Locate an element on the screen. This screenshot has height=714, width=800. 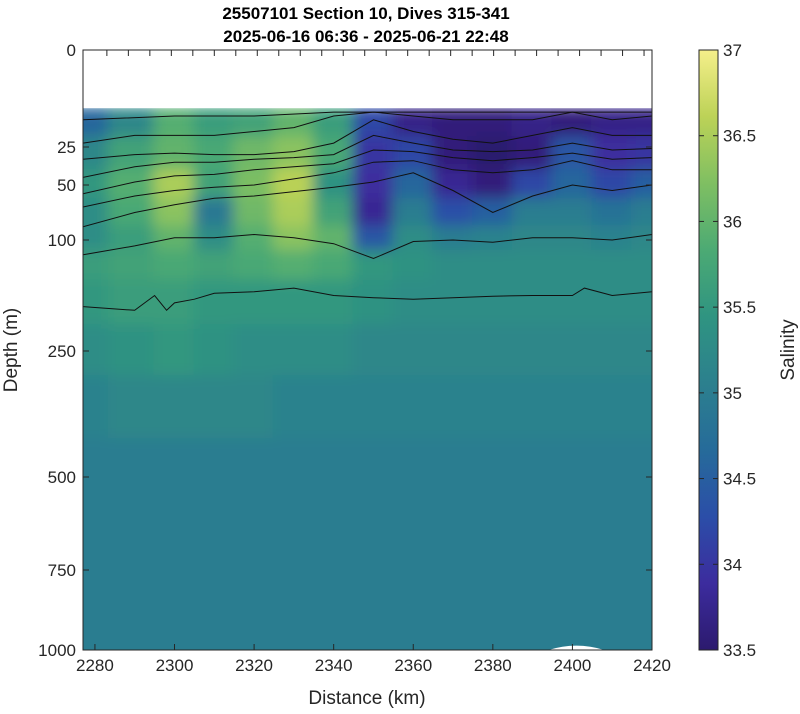
chart-title: 25507101 Section 10, Dives 315-341 is located at coordinates (365, 13).